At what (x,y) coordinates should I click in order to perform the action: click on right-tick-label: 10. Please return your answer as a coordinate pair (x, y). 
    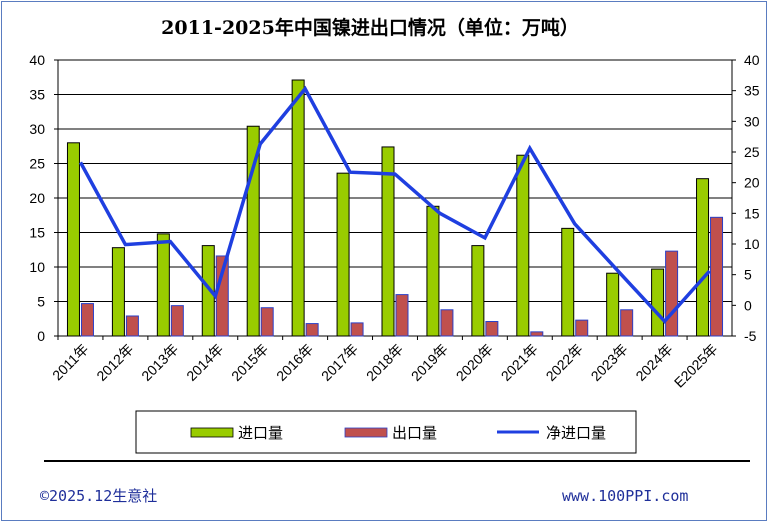
    Looking at the image, I should click on (752, 244).